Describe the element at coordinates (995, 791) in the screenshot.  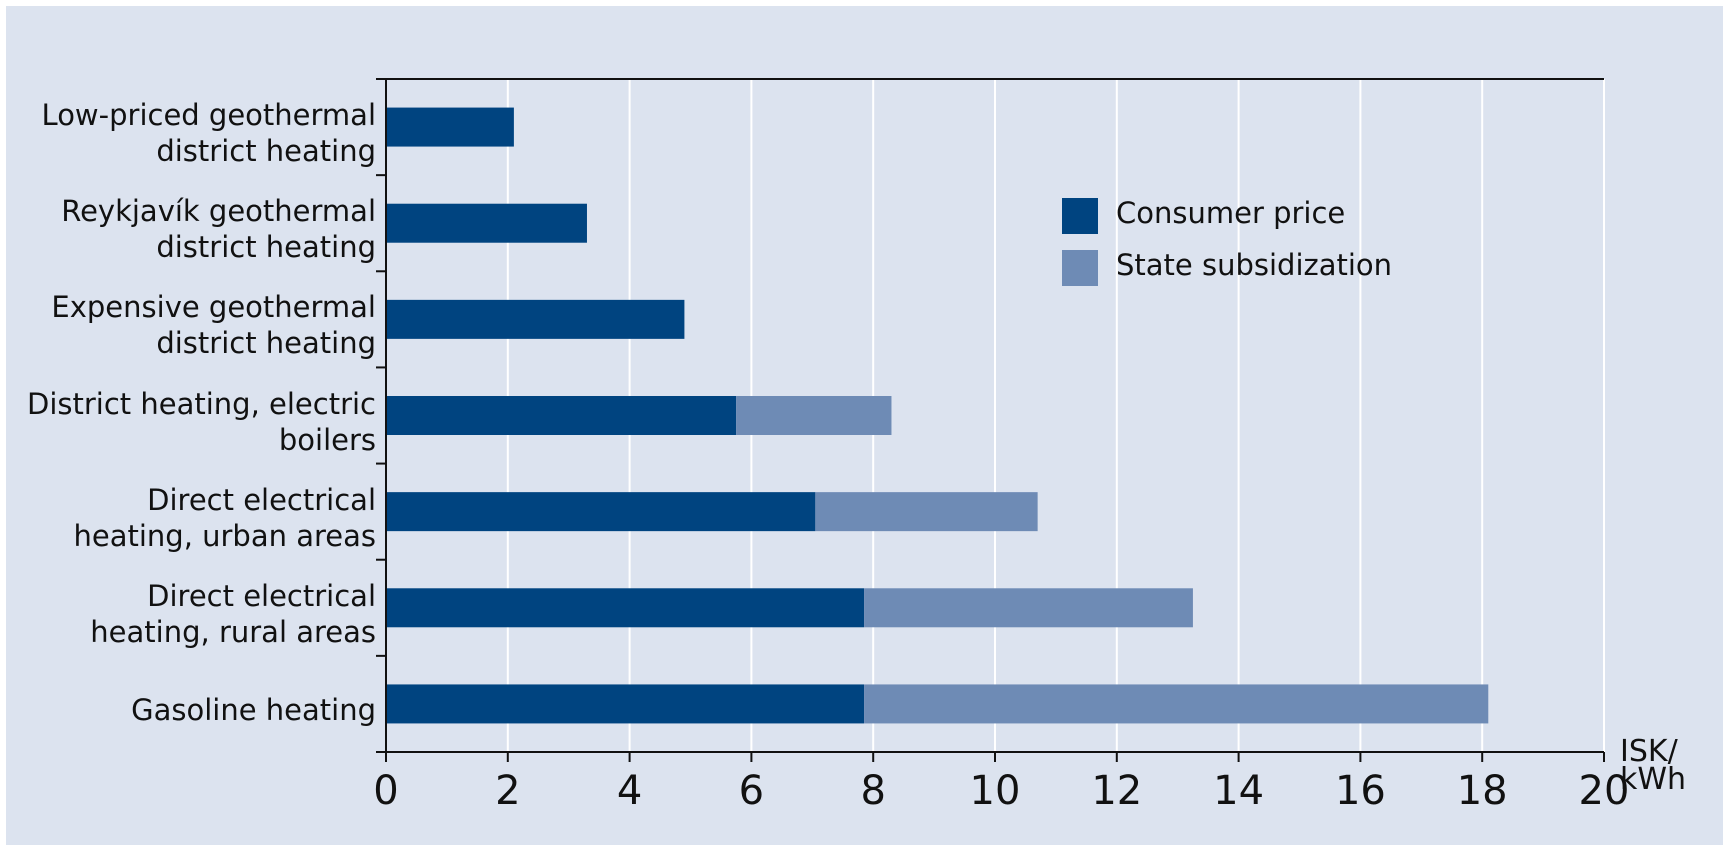
I see `x-tick-label: 10` at that location.